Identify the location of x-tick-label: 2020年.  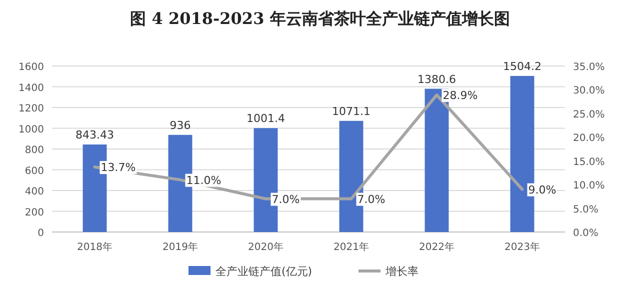
(266, 247).